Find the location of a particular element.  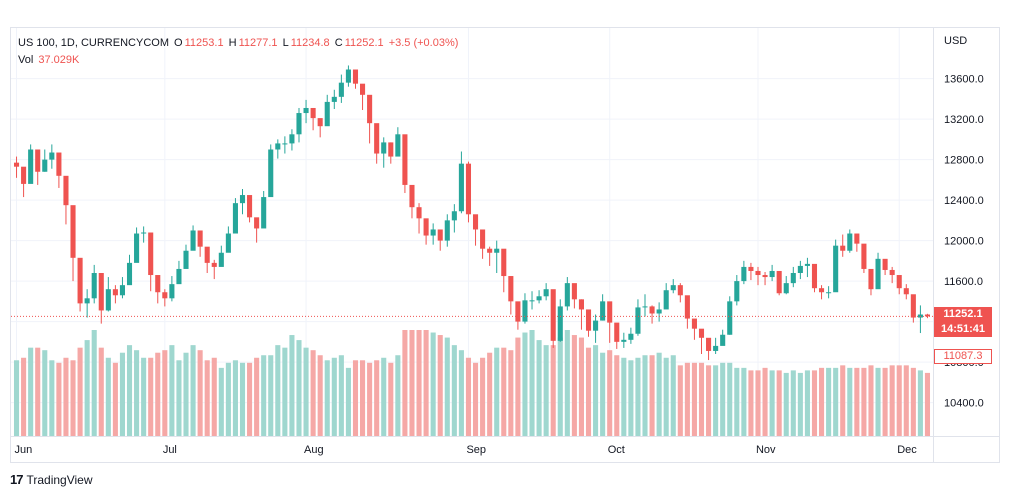

volume-label: Vol is located at coordinates (26, 60).